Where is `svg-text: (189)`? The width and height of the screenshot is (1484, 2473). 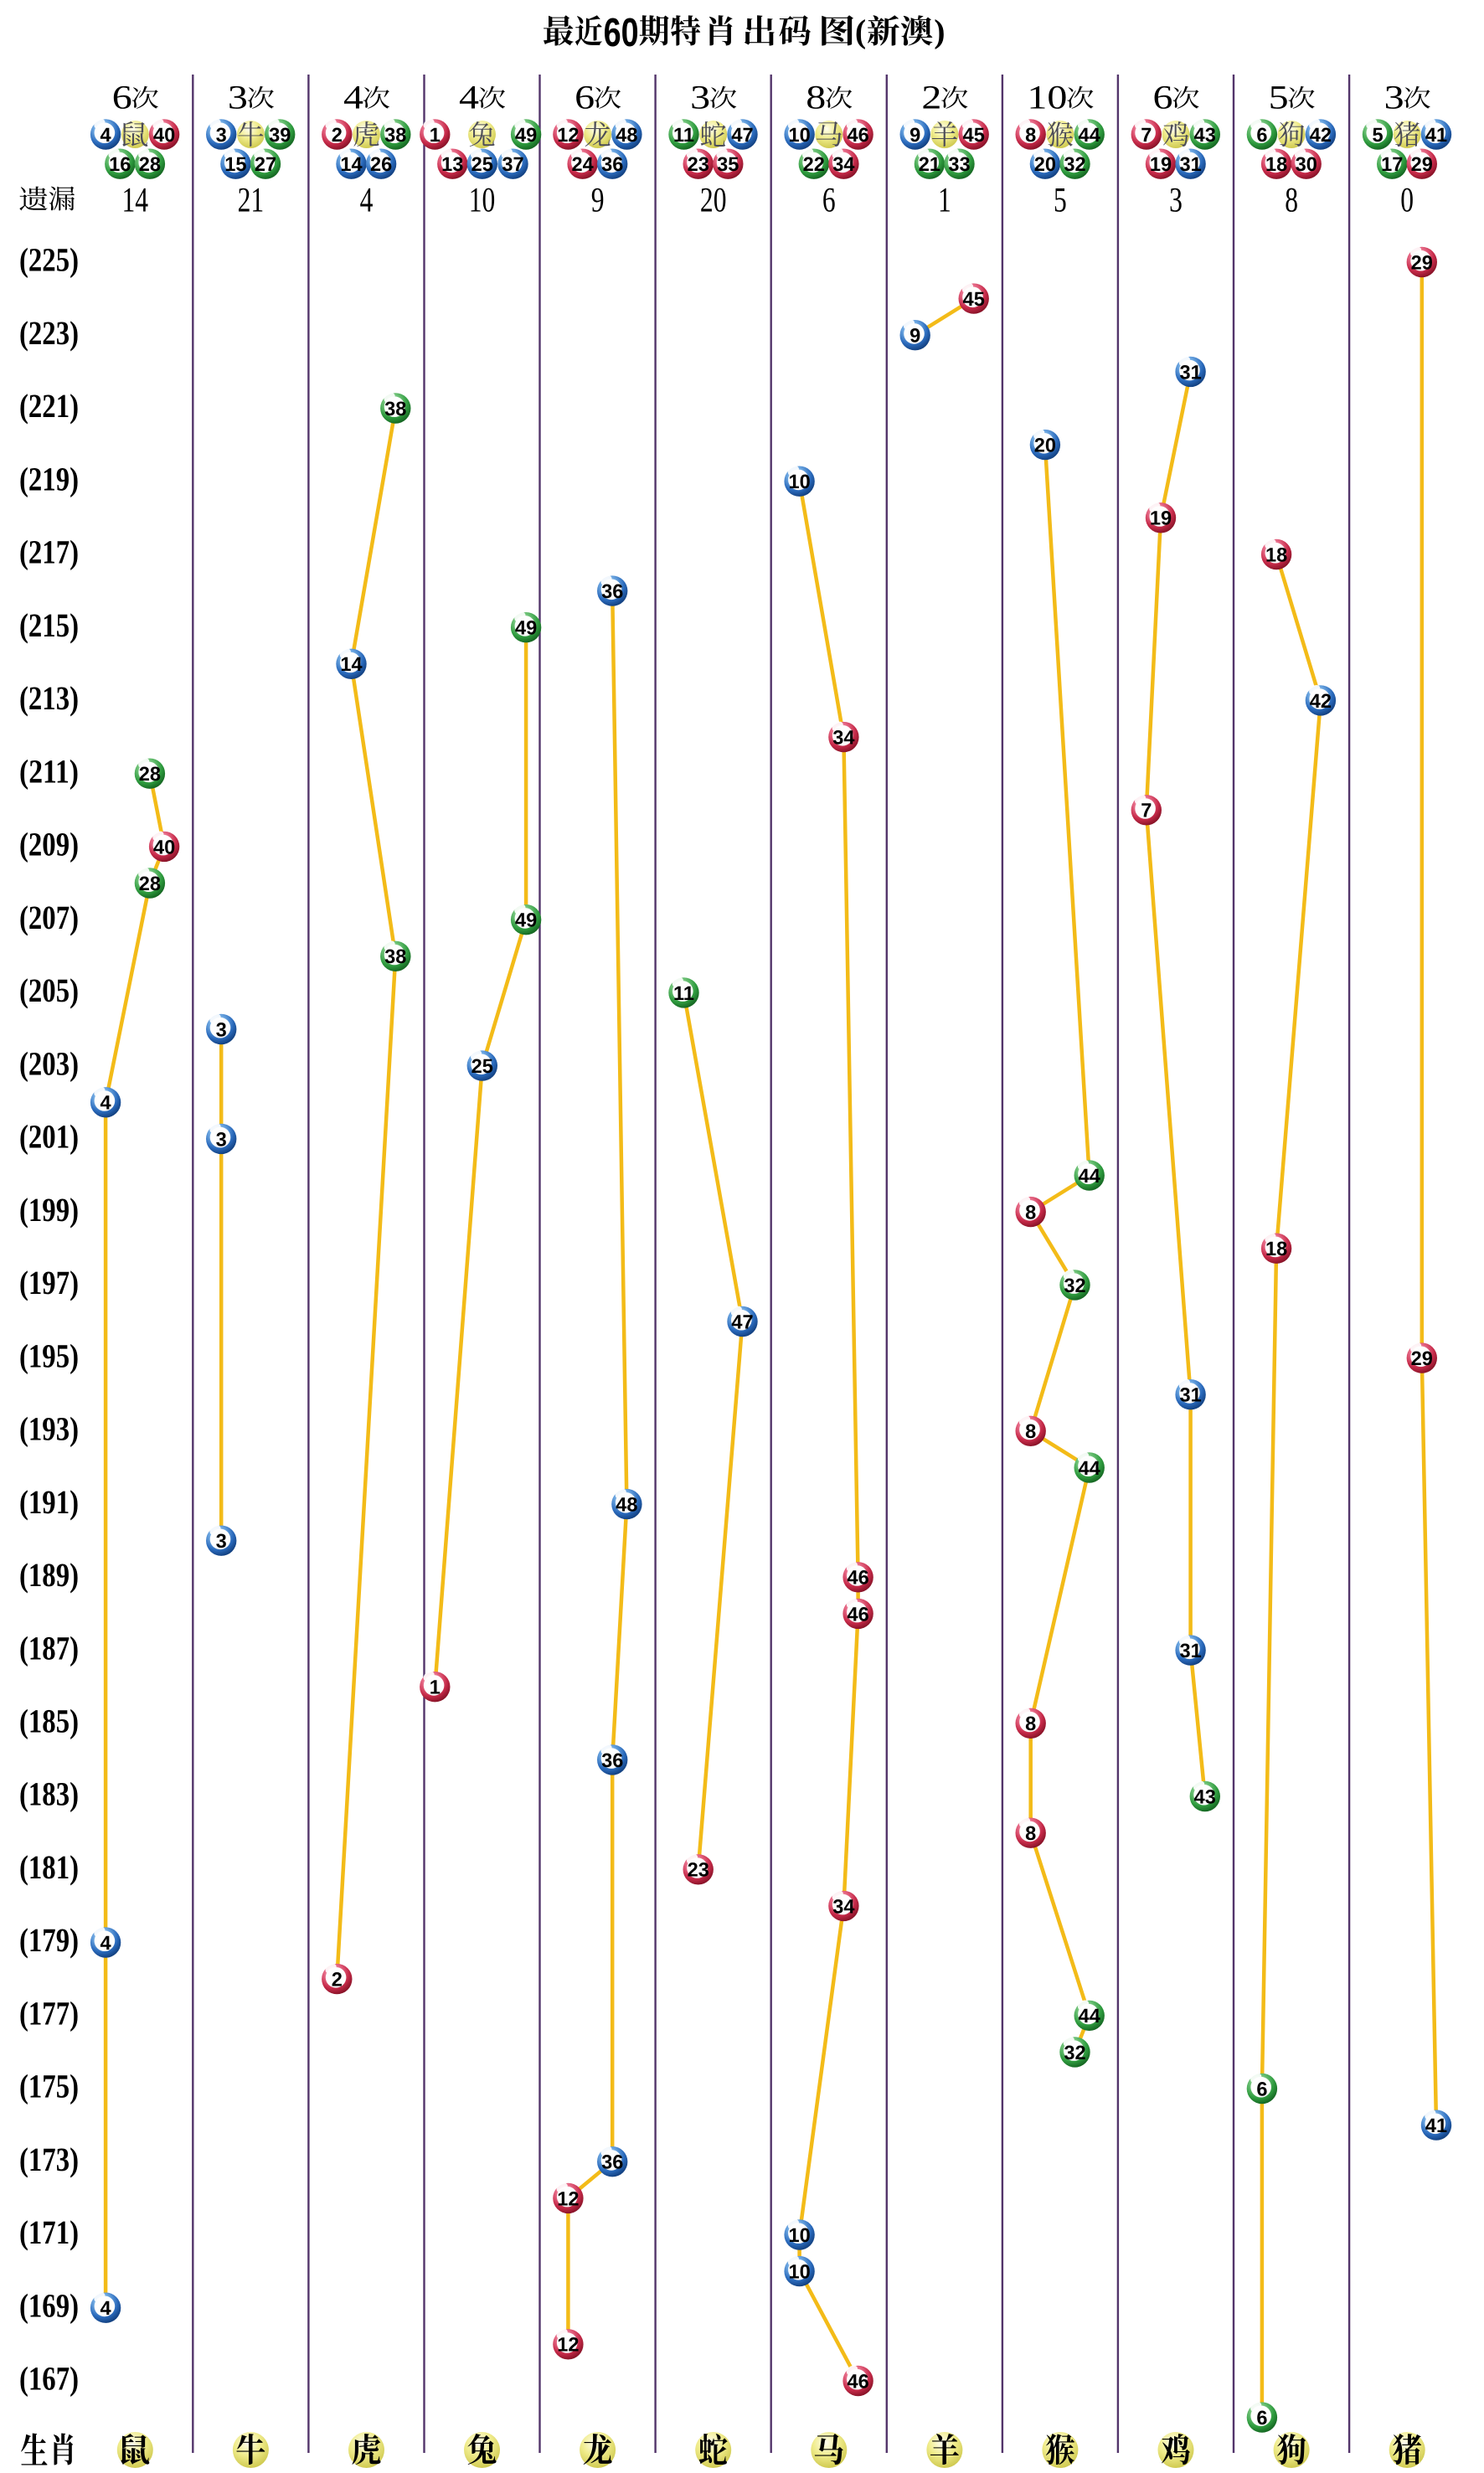 svg-text: (189) is located at coordinates (49, 1575).